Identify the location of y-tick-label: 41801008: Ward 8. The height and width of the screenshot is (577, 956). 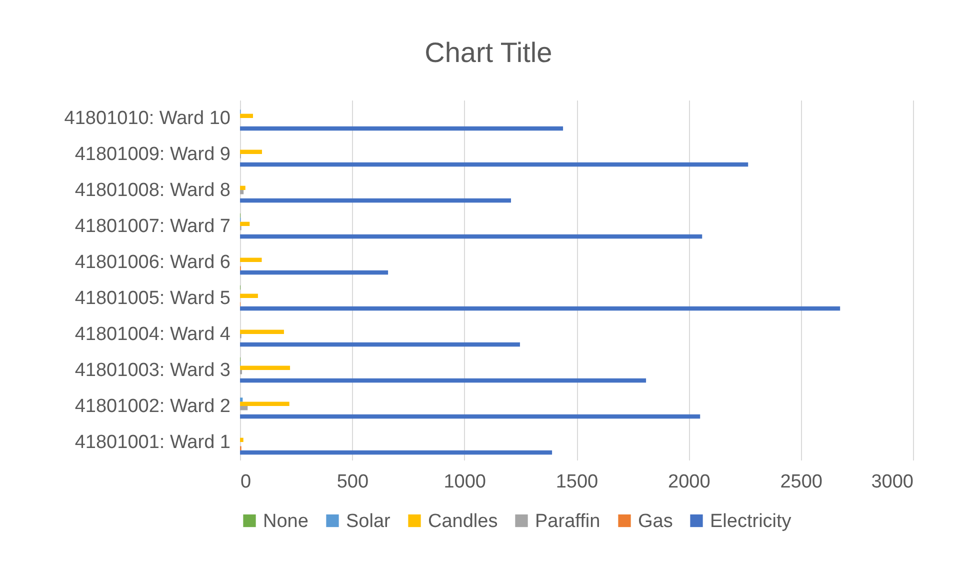
(152, 190).